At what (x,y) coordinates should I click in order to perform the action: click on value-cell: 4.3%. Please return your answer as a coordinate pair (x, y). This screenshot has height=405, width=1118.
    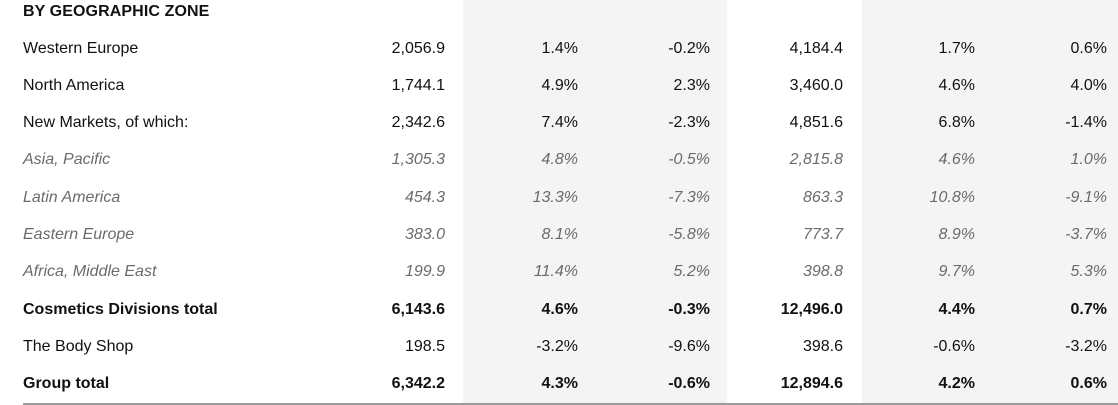
    Looking at the image, I should click on (559, 383).